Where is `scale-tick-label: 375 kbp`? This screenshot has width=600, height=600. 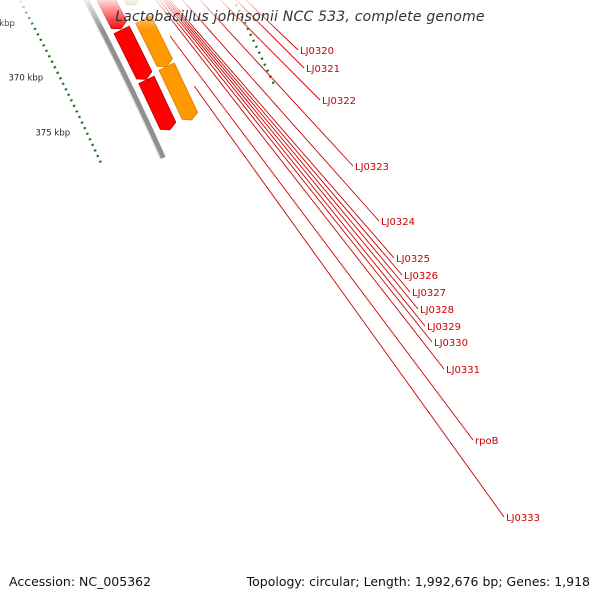 scale-tick-label: 375 kbp is located at coordinates (52, 133).